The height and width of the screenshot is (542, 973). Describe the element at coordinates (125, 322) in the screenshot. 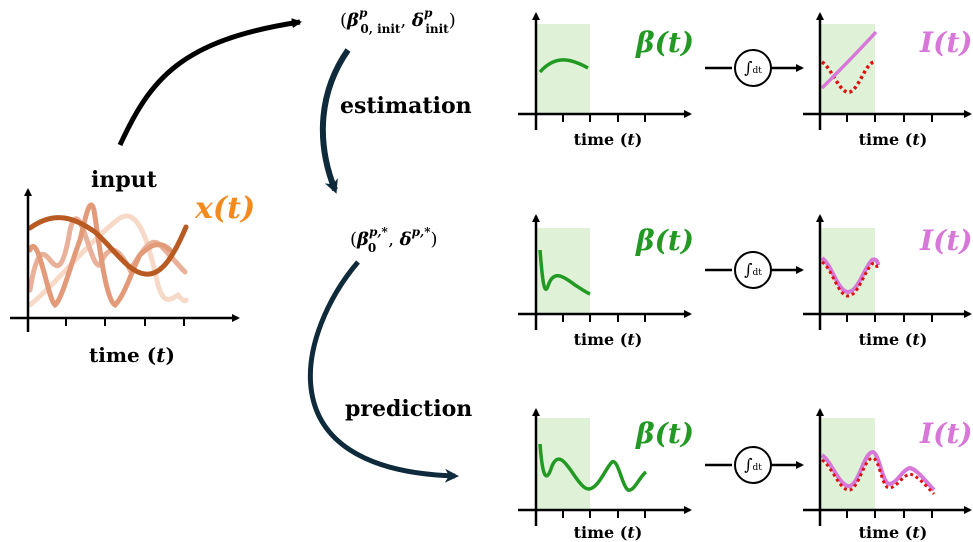

I see `input-x-ticks` at that location.